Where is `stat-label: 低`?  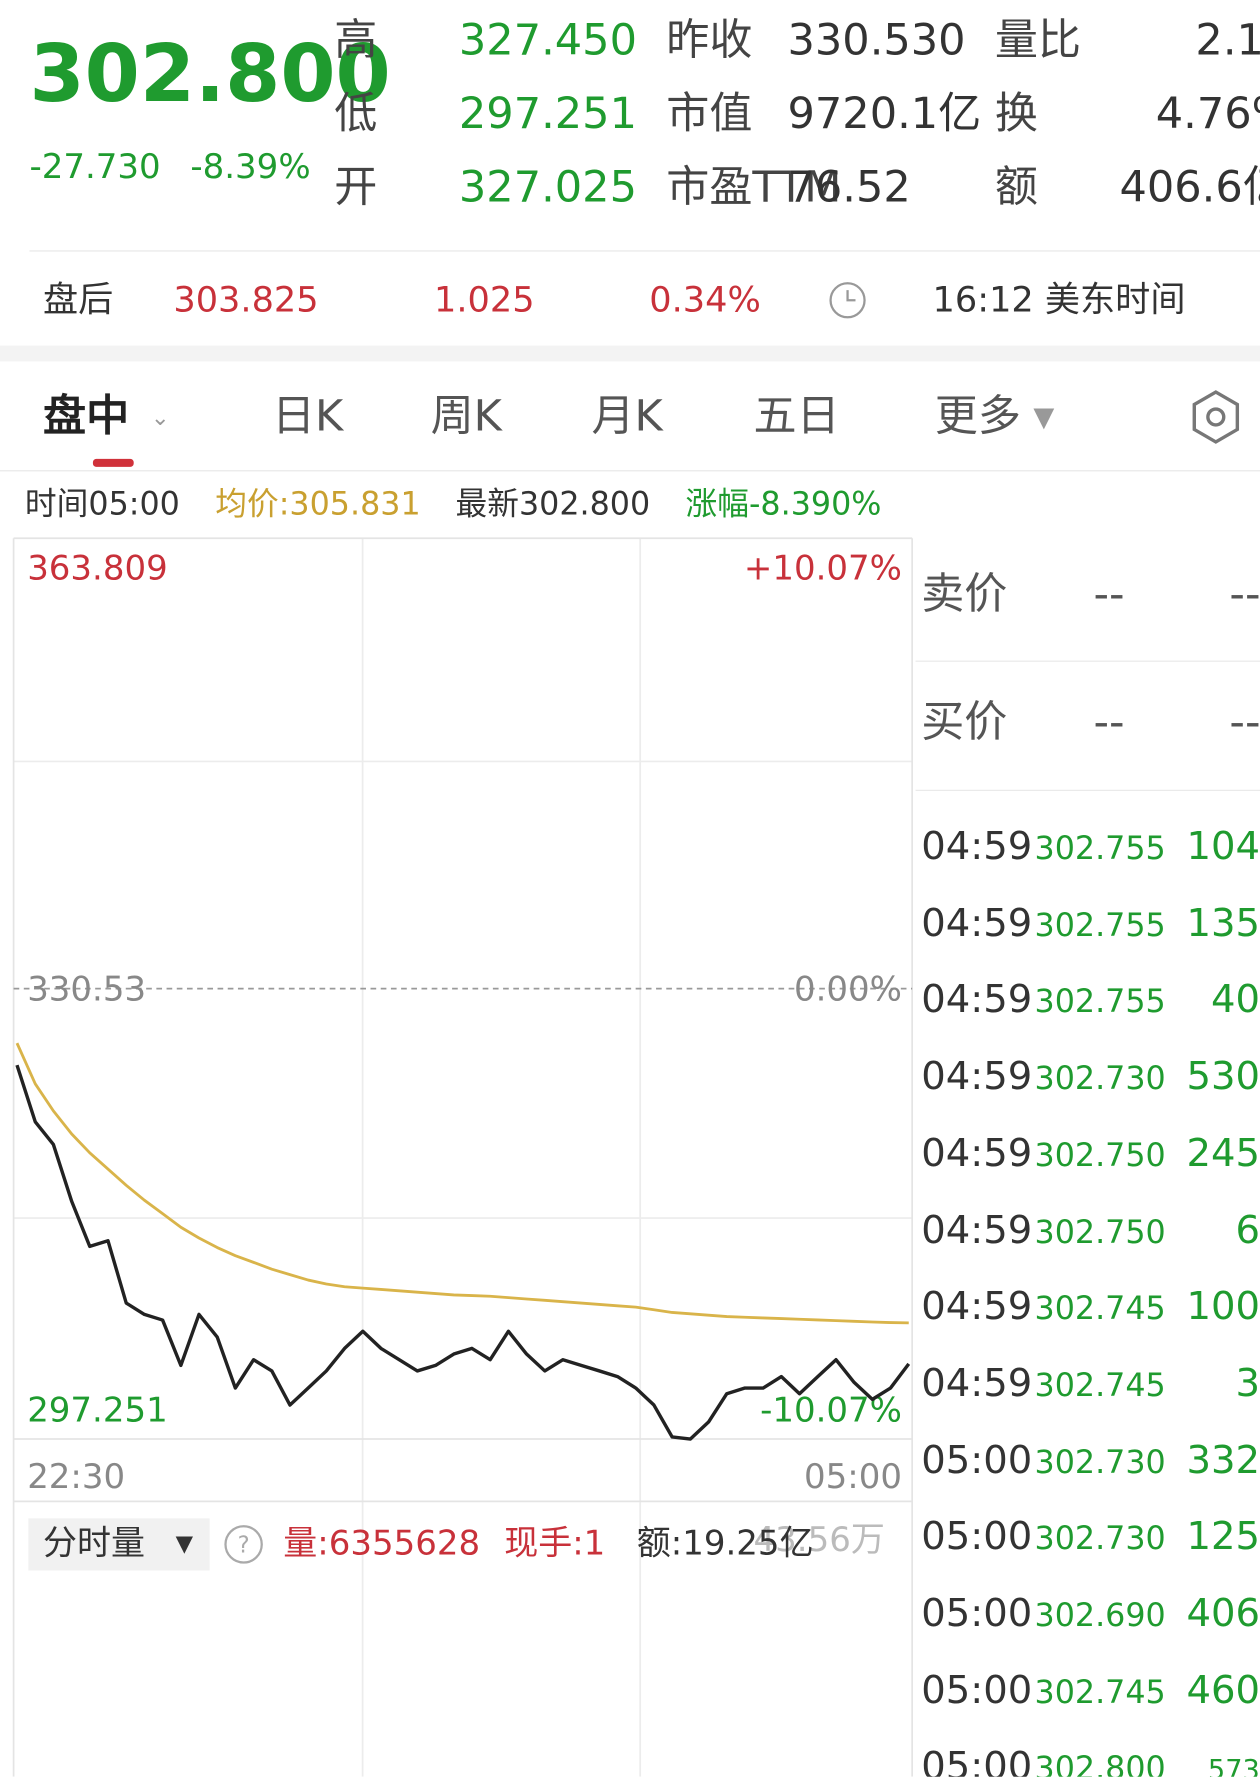 stat-label: 低 is located at coordinates (356, 113).